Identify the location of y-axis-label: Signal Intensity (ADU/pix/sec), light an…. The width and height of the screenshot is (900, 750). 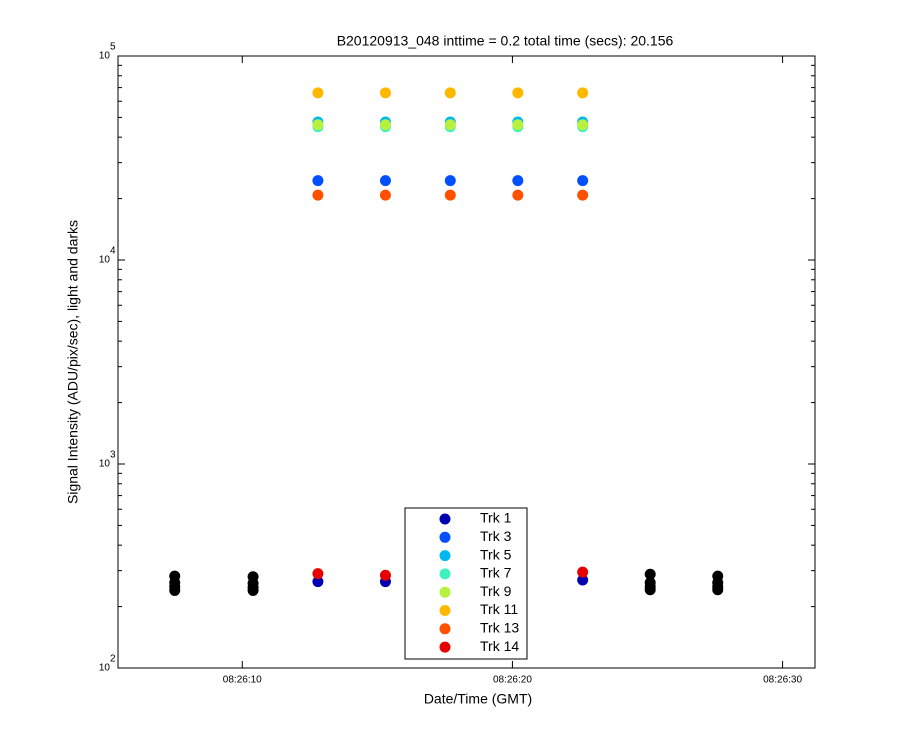
(73, 362).